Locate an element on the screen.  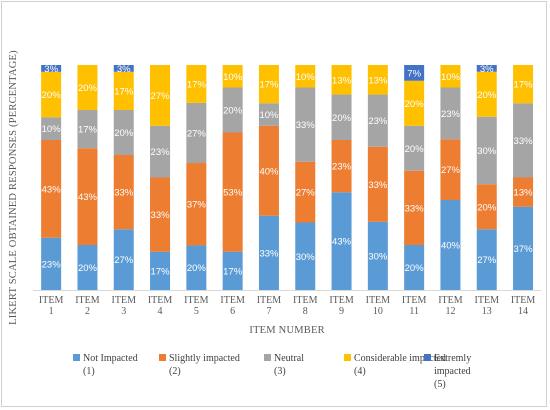
x-tick-label-item-14: ITEM 14 is located at coordinates (523, 306).